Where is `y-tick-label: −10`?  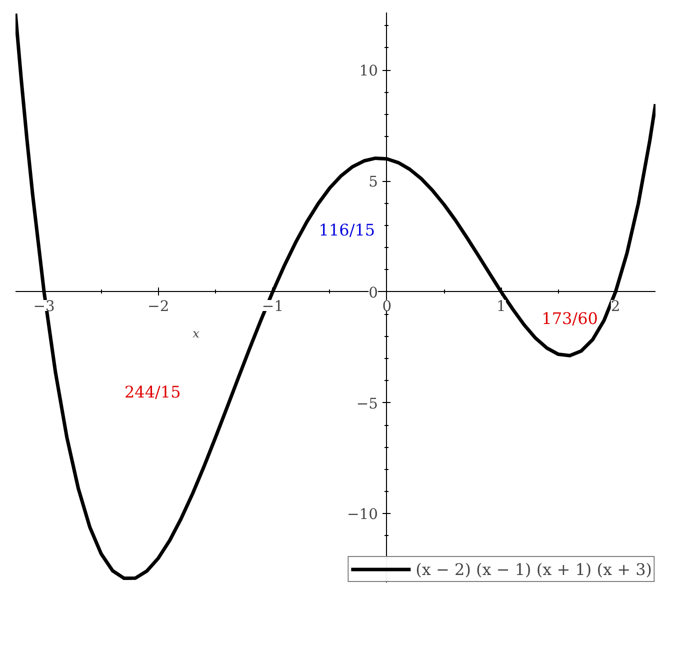
y-tick-label: −10 is located at coordinates (362, 515).